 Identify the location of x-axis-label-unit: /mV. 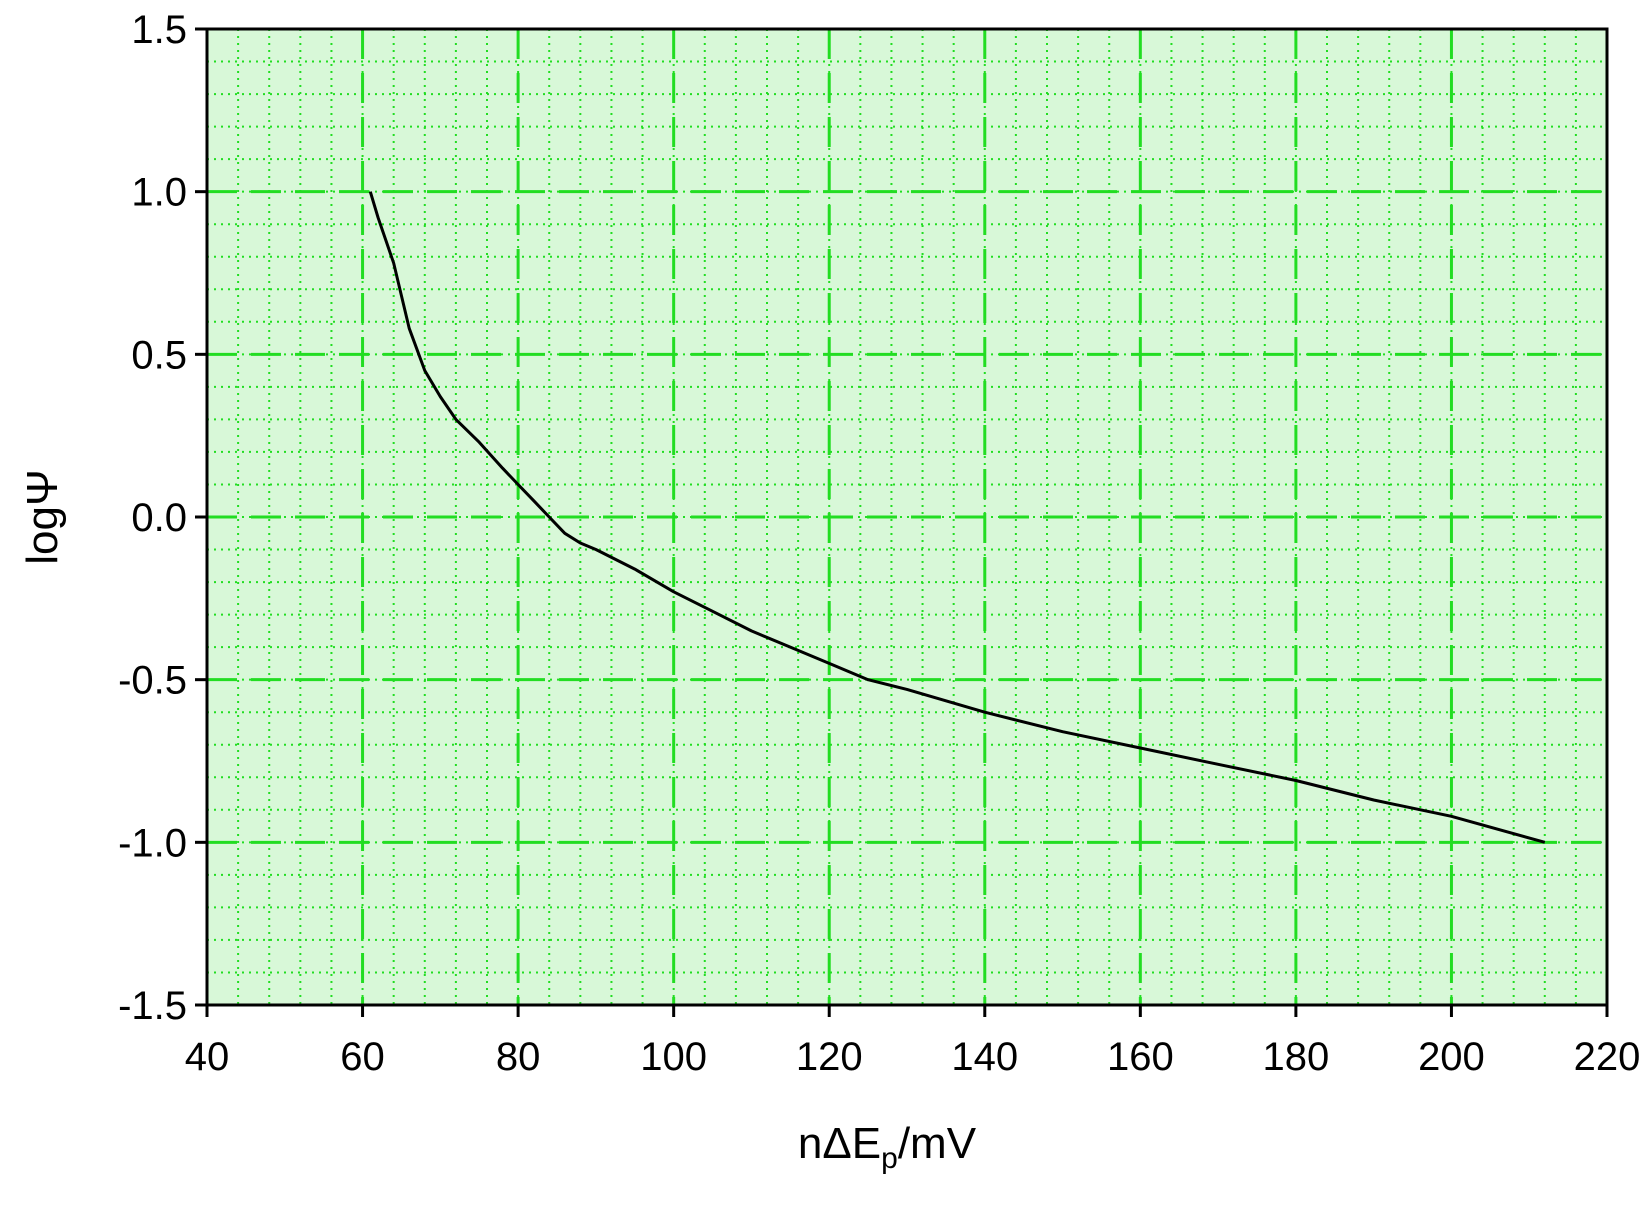
(937, 1143).